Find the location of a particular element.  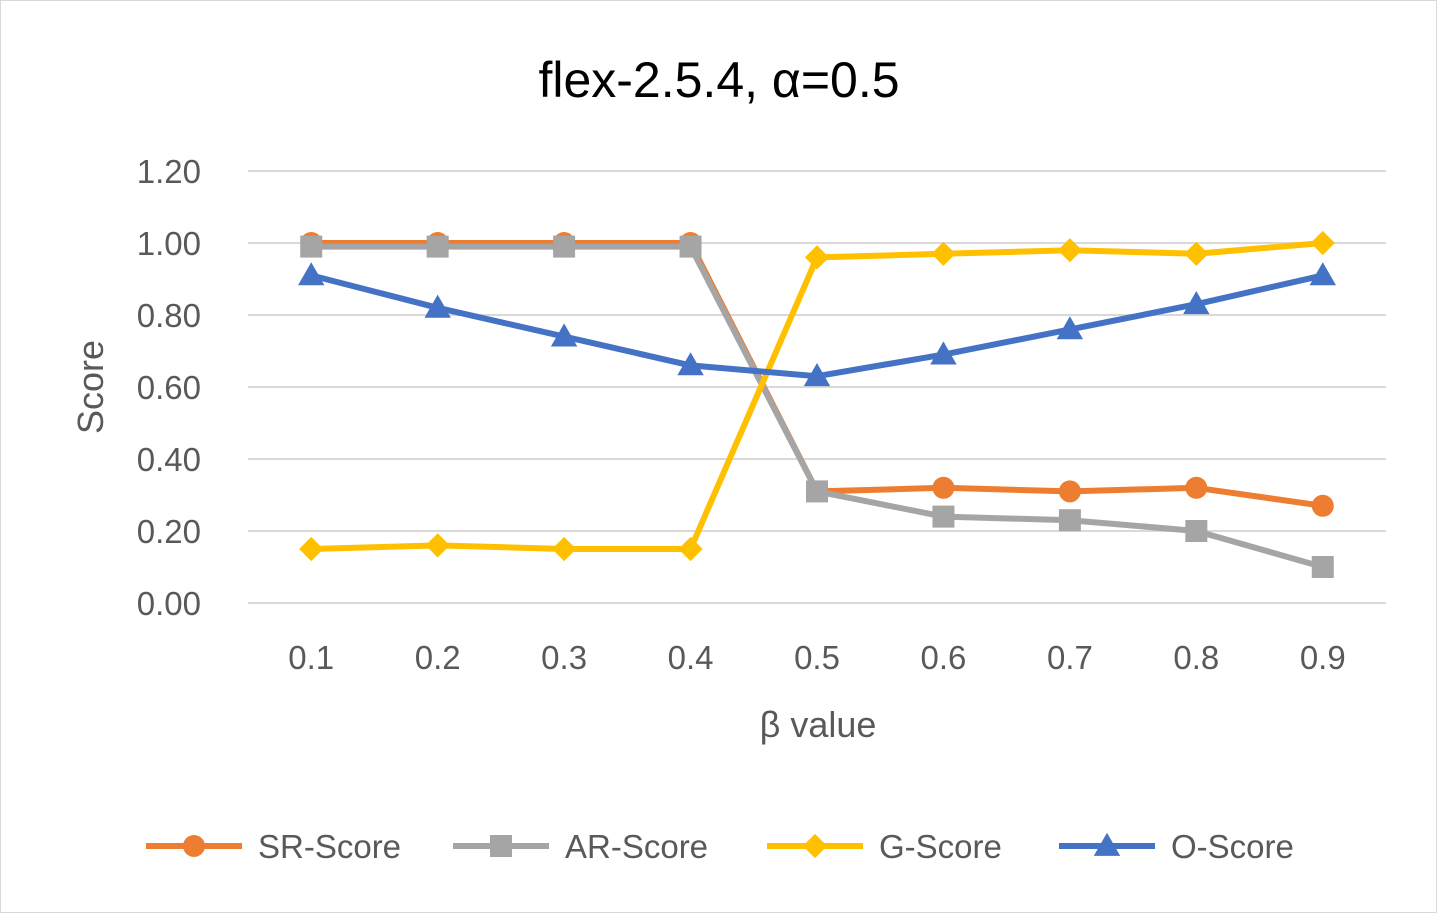

y-tick-label: 1.00 is located at coordinates (169, 243).